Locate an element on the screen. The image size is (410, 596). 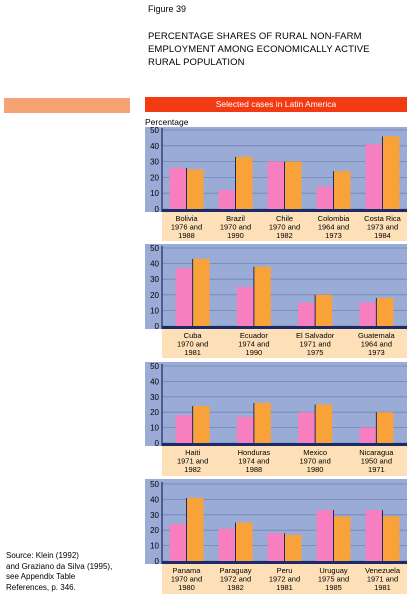
category-label: 1976 and is located at coordinates (186, 227).